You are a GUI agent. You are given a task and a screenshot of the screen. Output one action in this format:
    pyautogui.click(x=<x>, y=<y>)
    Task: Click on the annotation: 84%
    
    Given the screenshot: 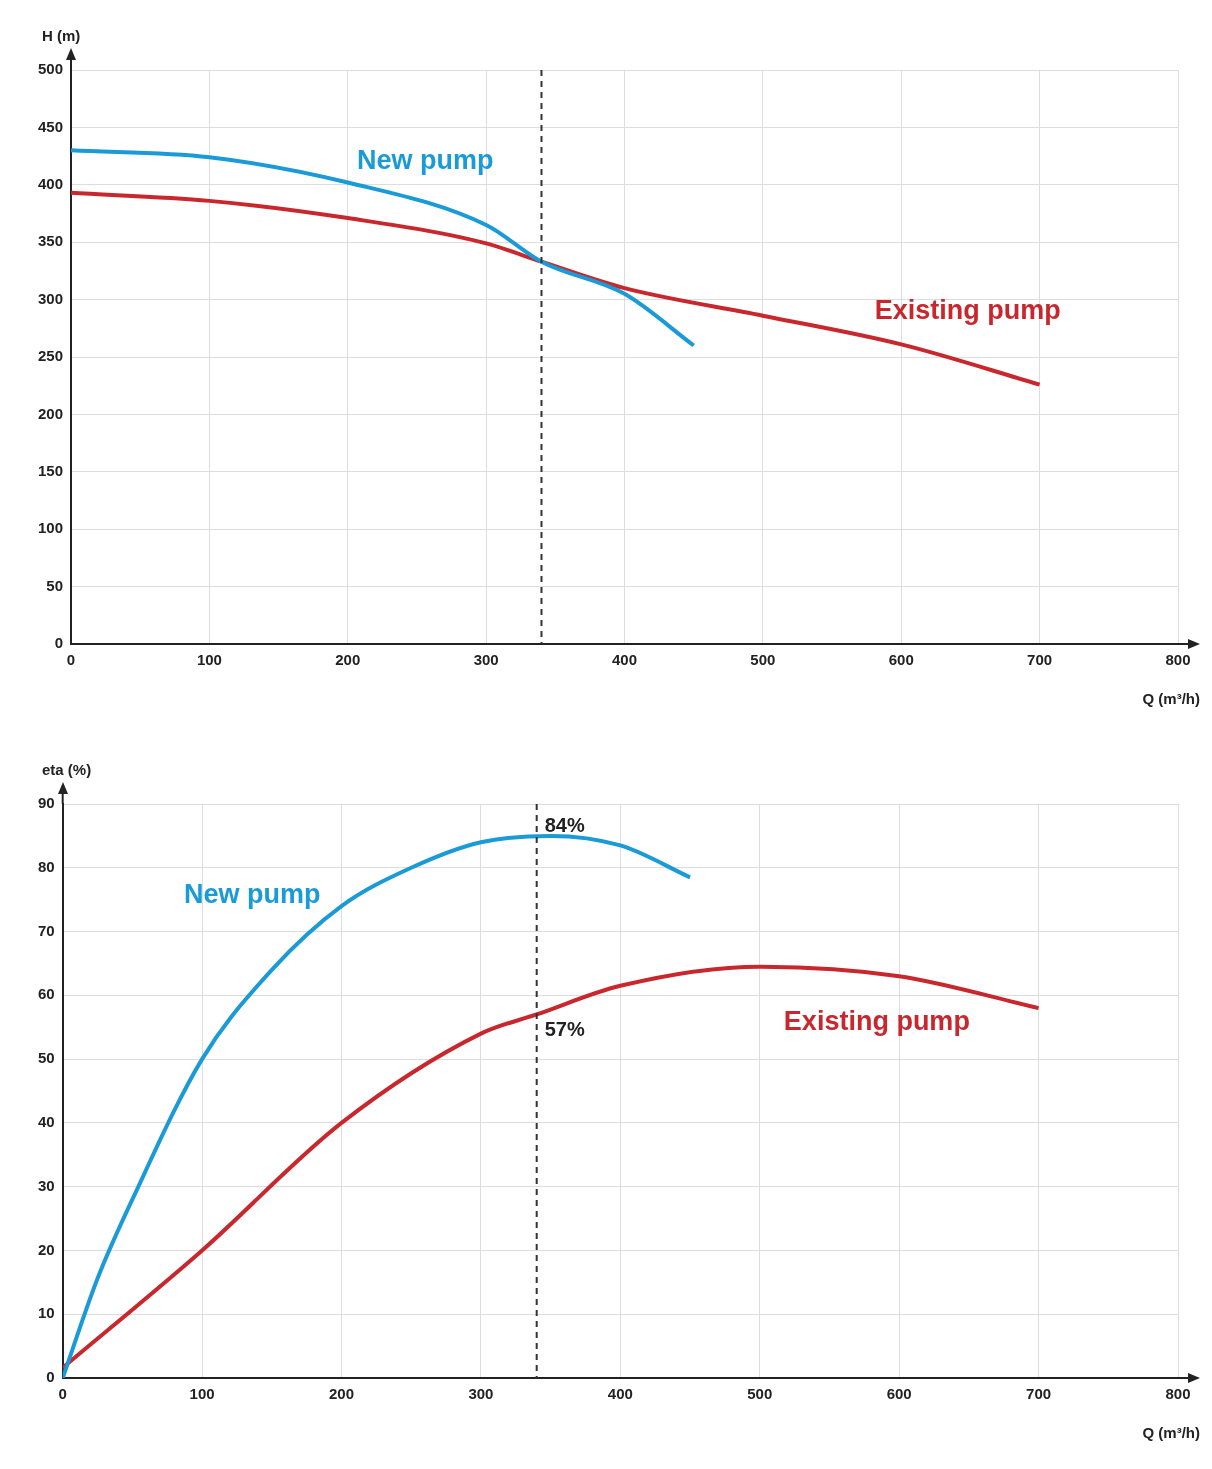 What is the action you would take?
    pyautogui.click(x=564, y=824)
    